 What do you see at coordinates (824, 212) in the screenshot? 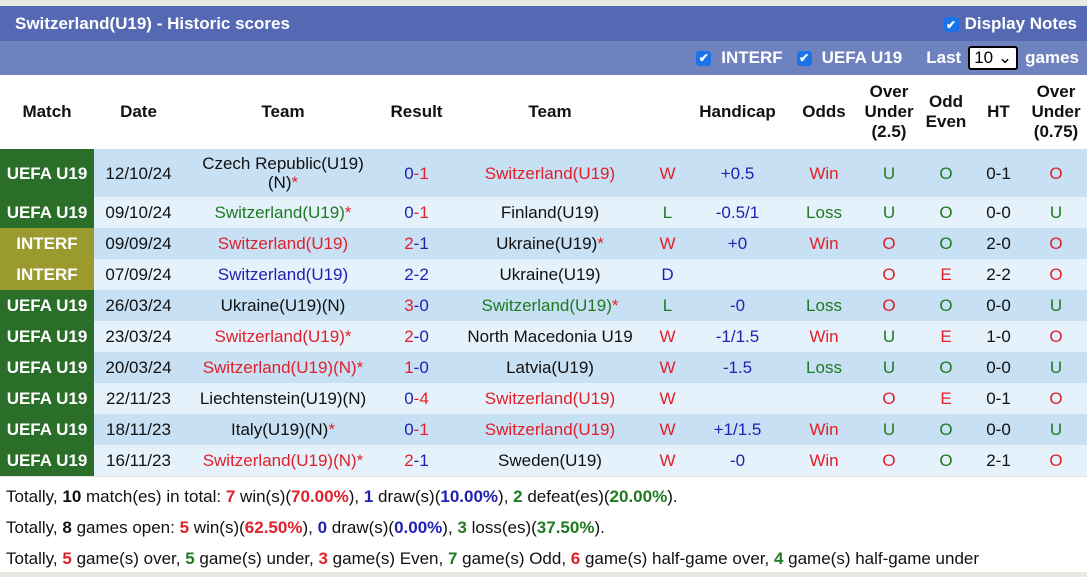
I see `odds-result: Loss` at bounding box center [824, 212].